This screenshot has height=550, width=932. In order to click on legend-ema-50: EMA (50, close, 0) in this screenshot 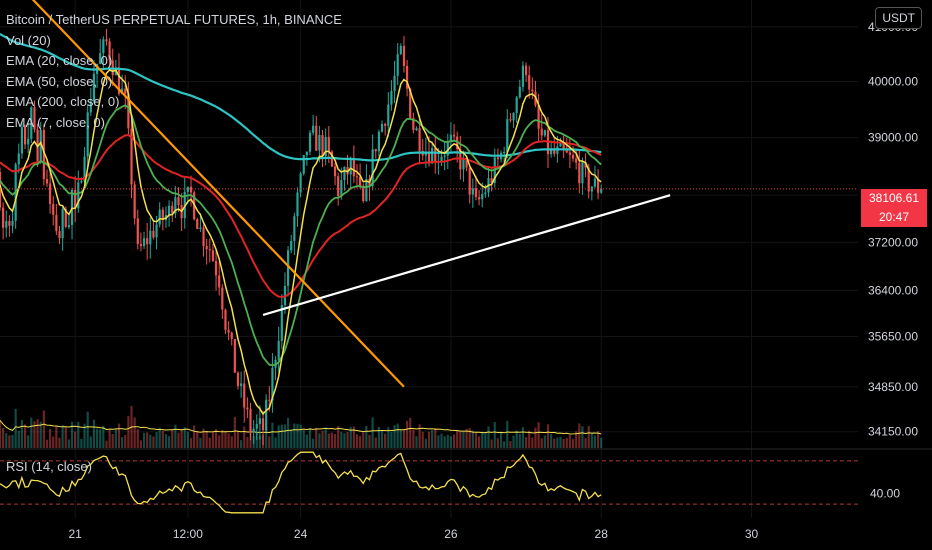, I will do `click(59, 81)`.